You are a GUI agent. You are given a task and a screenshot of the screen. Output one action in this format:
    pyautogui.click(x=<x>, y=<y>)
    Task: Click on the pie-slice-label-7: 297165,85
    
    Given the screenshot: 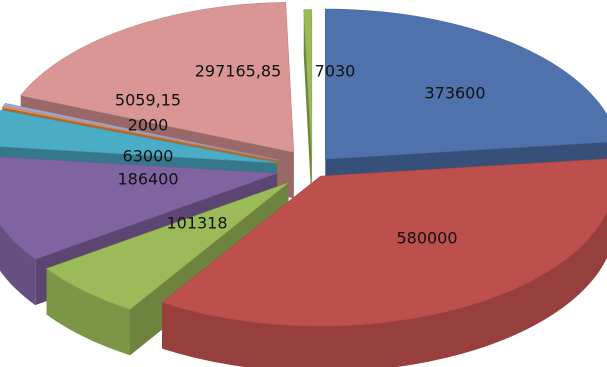 What is the action you would take?
    pyautogui.click(x=238, y=71)
    